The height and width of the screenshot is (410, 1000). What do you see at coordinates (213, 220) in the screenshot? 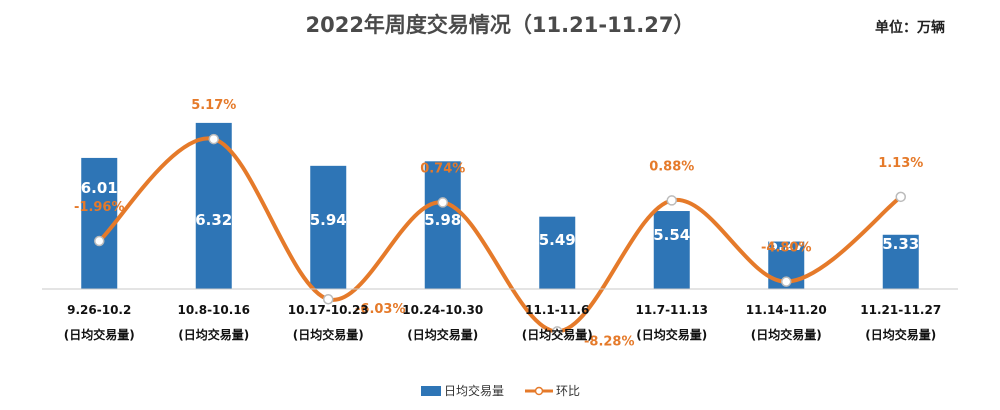
I see `bar-value-label: 6.32` at bounding box center [213, 220].